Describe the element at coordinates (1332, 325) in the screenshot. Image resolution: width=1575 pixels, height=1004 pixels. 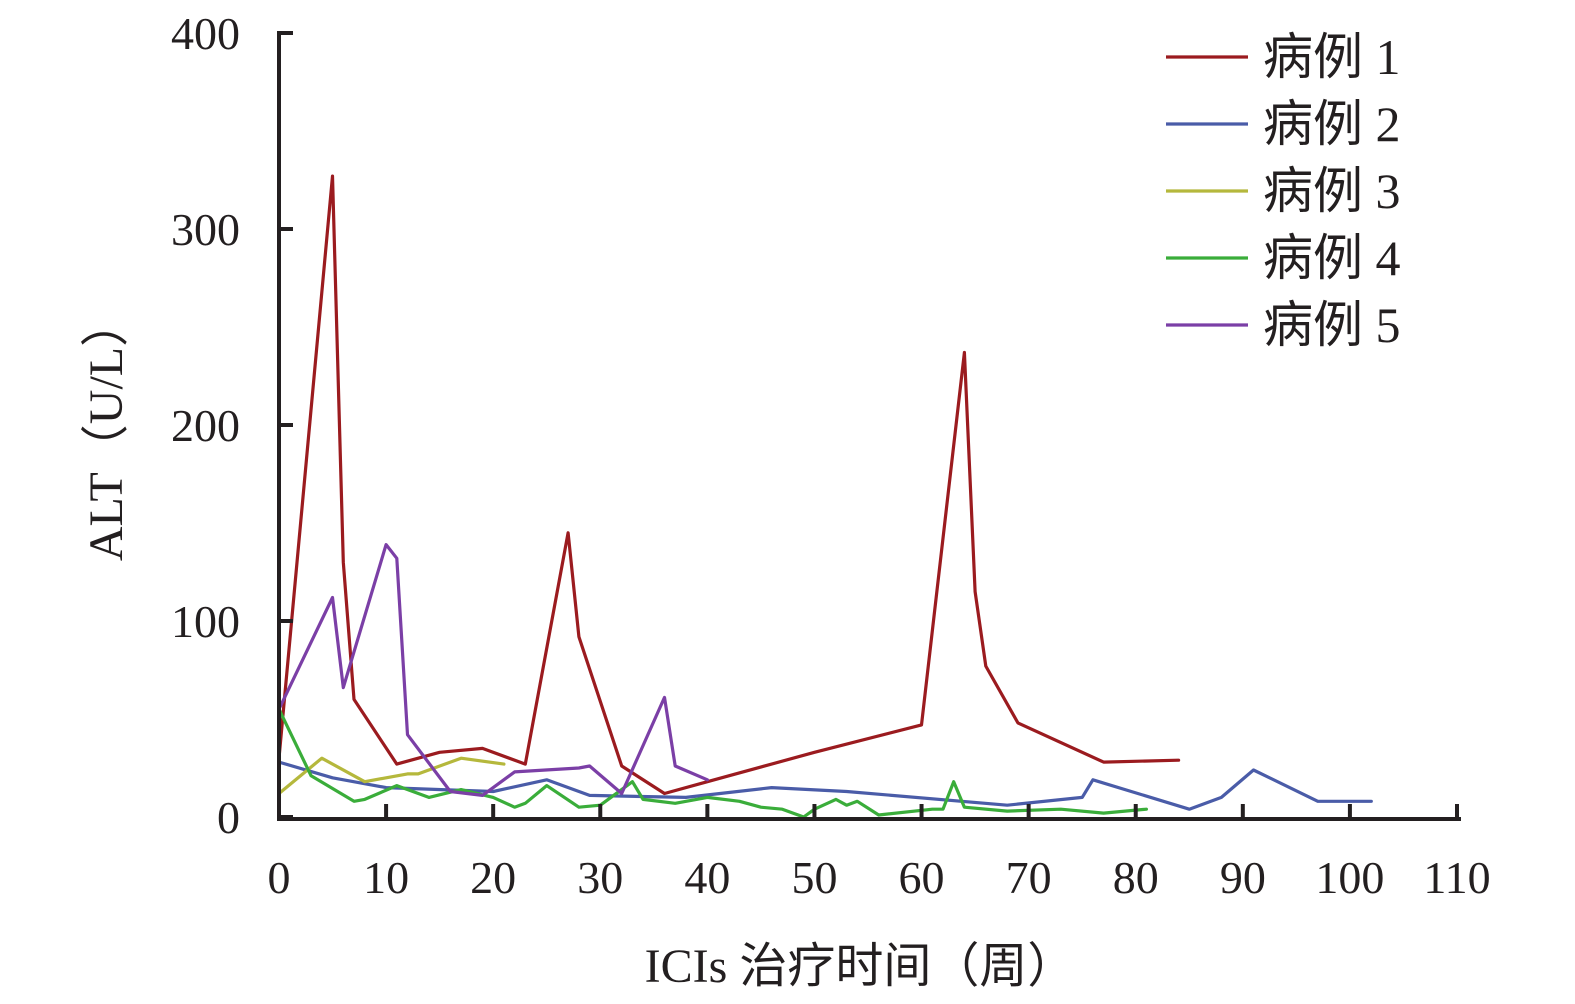
I see `legend-label-case-5: 病例 5` at that location.